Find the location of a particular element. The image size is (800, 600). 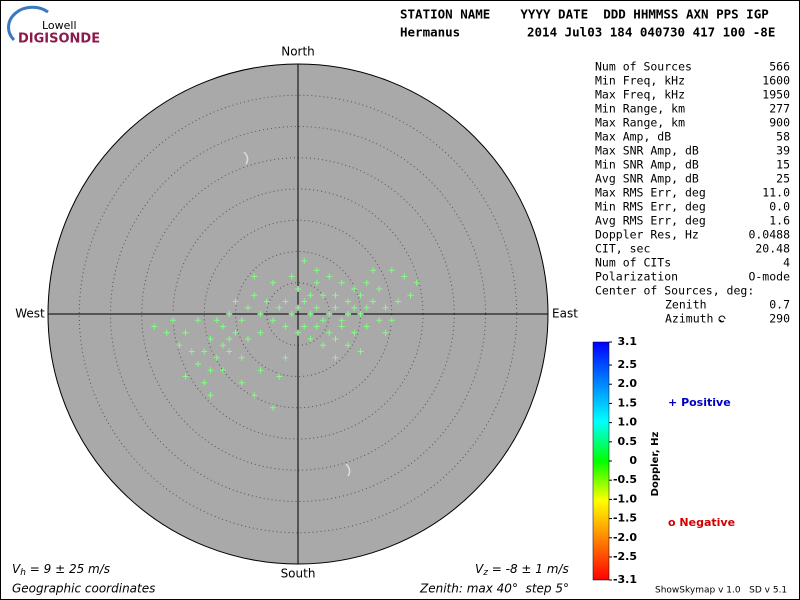

direction-label: South is located at coordinates (298, 574).